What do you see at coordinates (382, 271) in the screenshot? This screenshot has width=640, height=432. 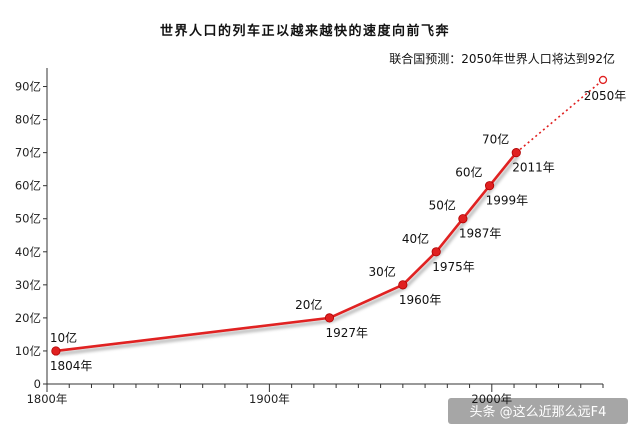 I see `value-label: 30亿` at bounding box center [382, 271].